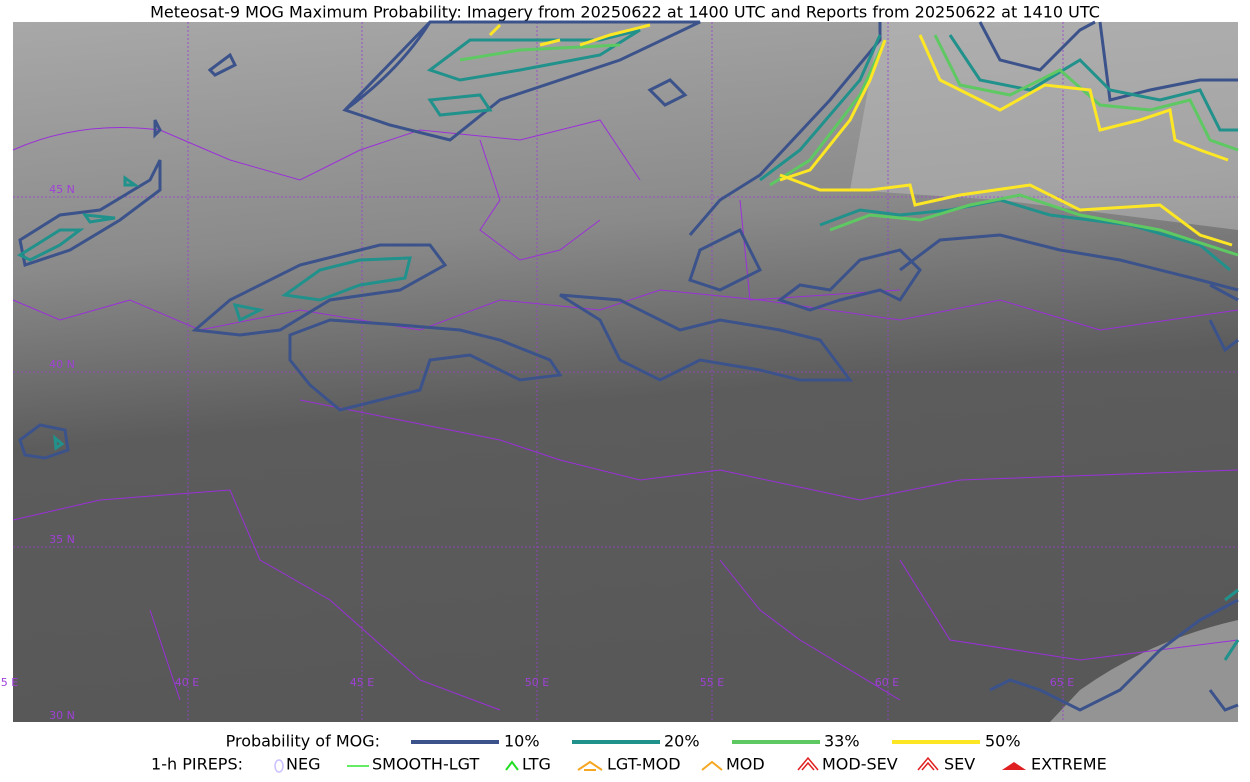 The image size is (1250, 782). Describe the element at coordinates (62, 189) in the screenshot. I see `latitude-label: 45 N` at that location.